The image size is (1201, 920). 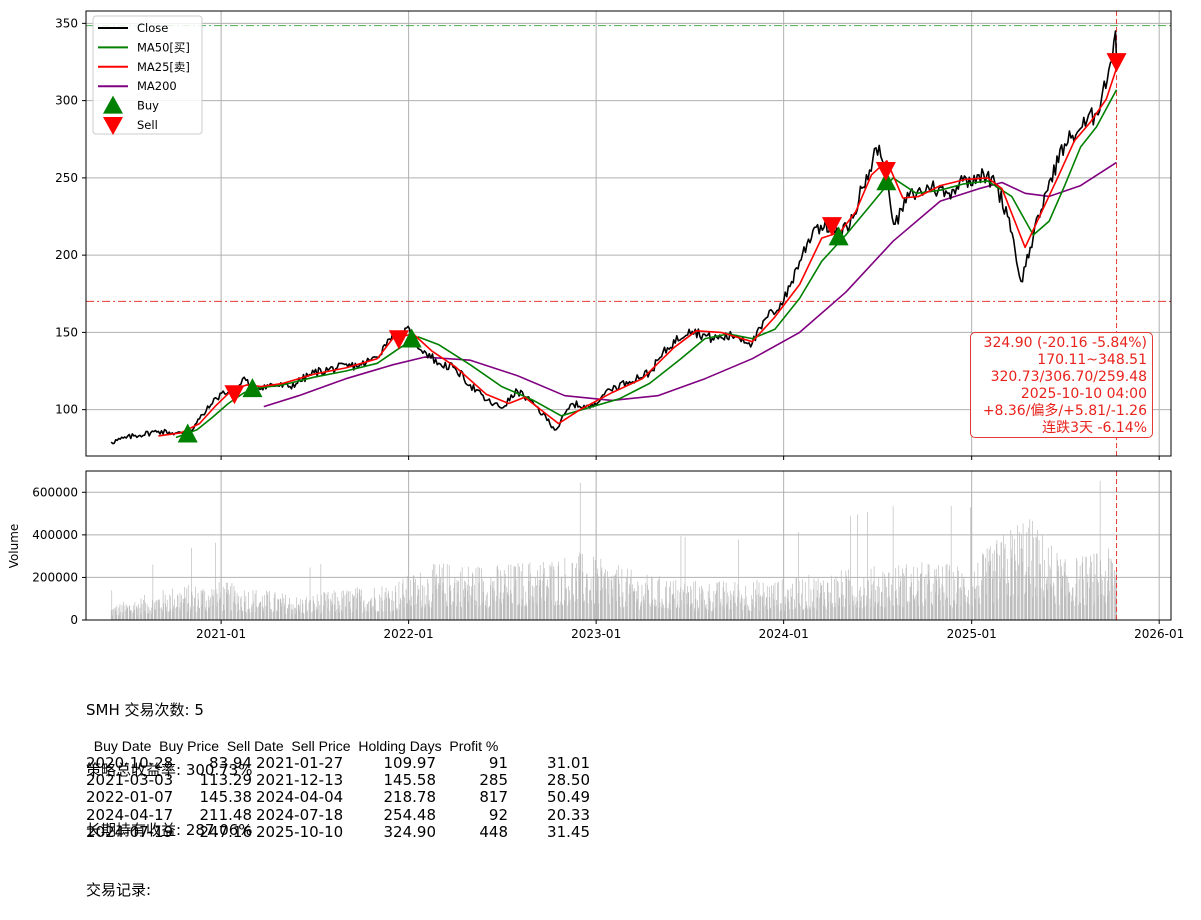 What do you see at coordinates (300, 763) in the screenshot?
I see `sell-date: 2021-01-27` at bounding box center [300, 763].